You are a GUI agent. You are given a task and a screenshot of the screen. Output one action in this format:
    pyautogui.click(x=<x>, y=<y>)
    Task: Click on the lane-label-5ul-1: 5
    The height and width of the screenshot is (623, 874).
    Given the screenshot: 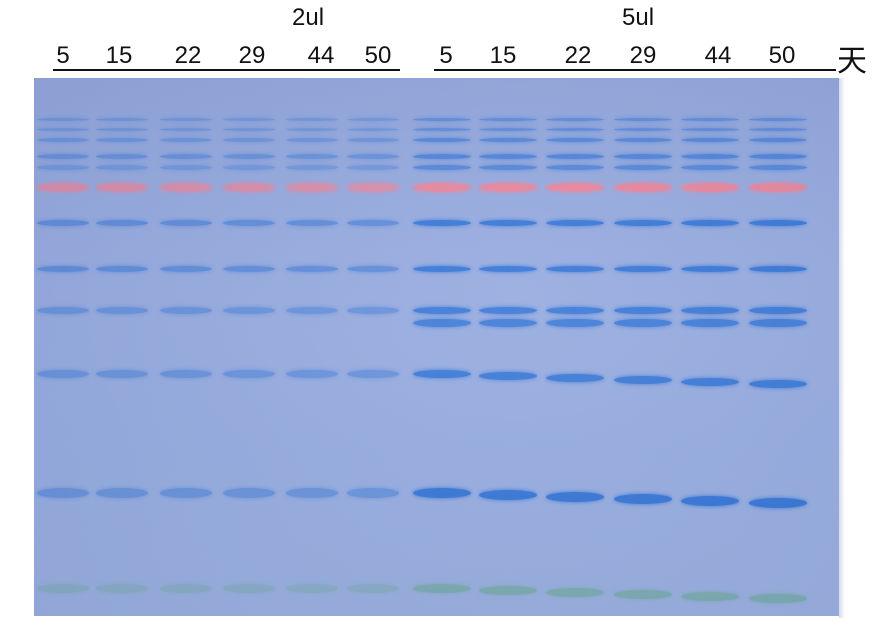 What is the action you would take?
    pyautogui.click(x=446, y=55)
    